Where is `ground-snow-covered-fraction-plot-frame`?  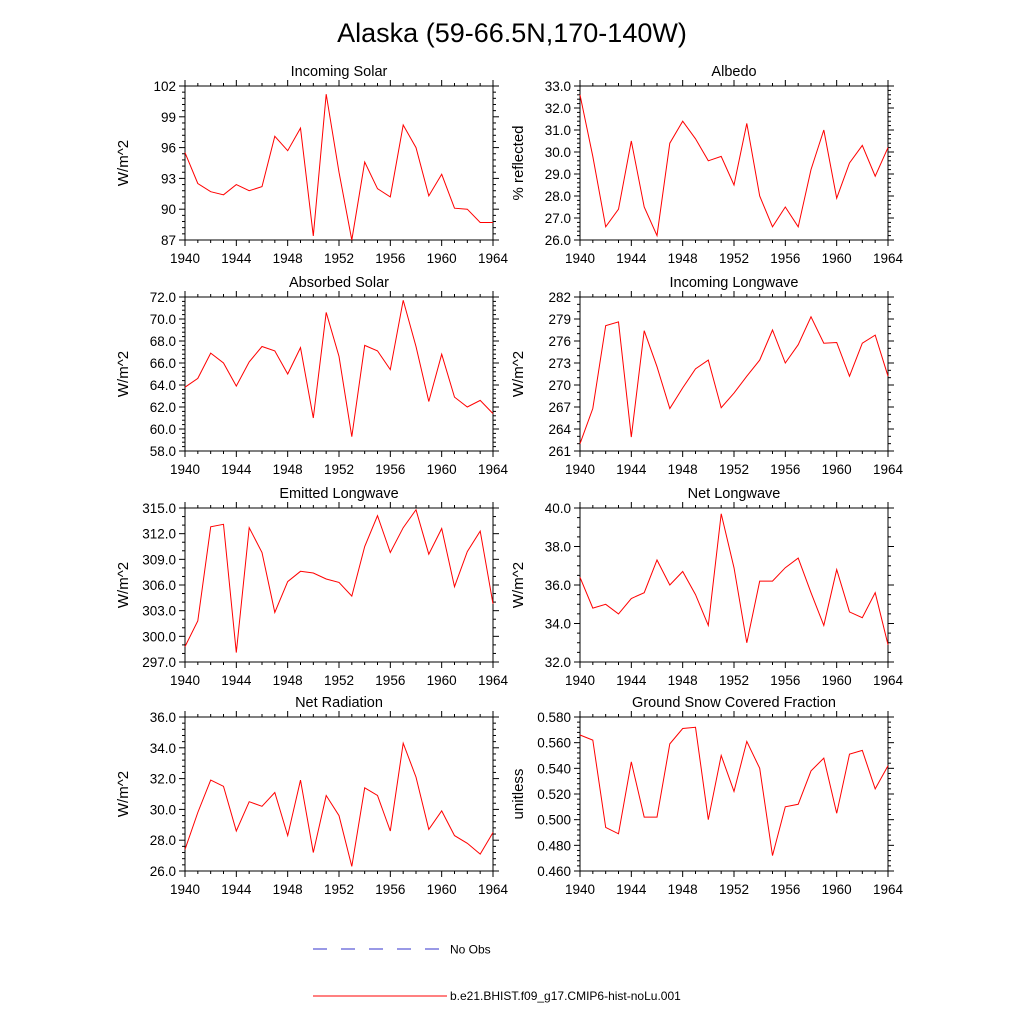
ground-snow-covered-fraction-plot-frame is located at coordinates (734, 794).